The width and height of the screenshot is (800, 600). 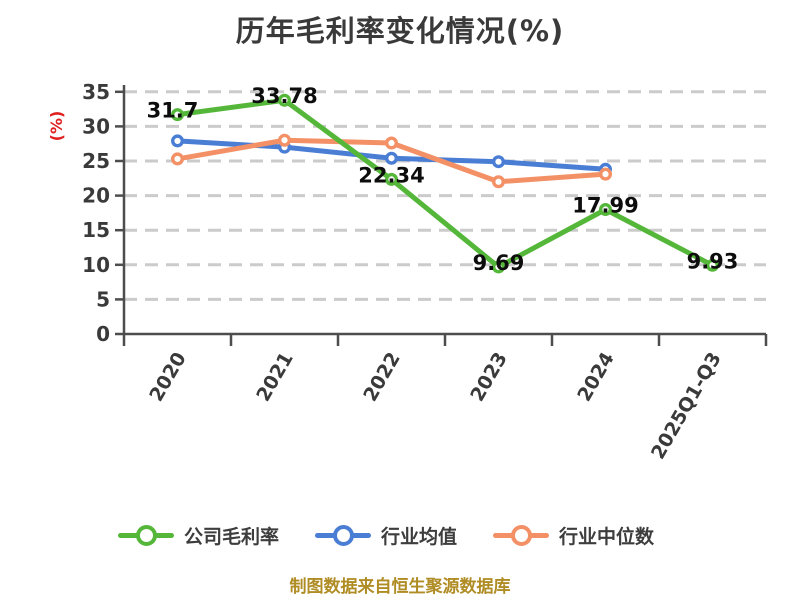 I want to click on x-tick-label: 2023, so click(x=488, y=377).